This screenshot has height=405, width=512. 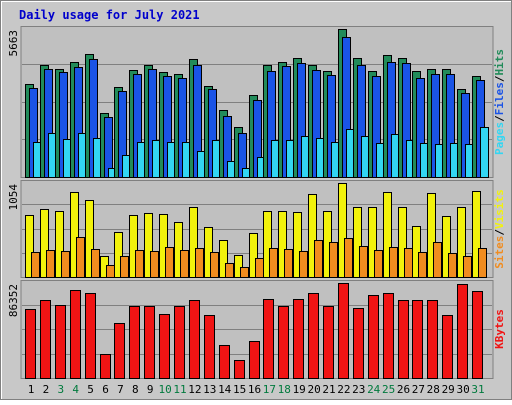 What do you see at coordinates (179, 389) in the screenshot?
I see `x-tick-label-day-11: 11` at bounding box center [179, 389].